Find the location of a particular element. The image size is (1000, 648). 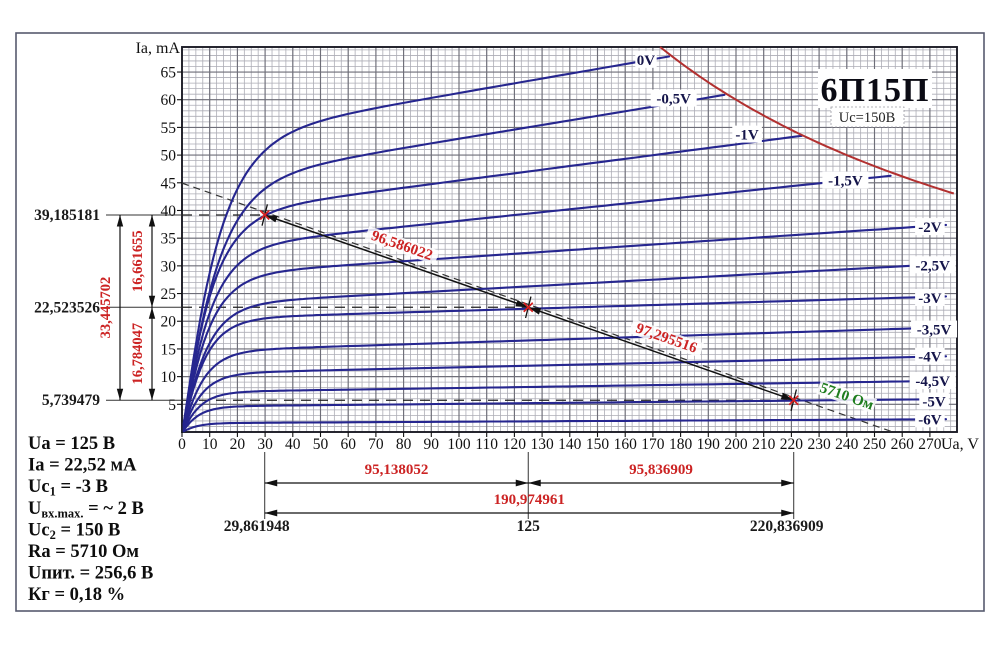

x-tick-label: 60 is located at coordinates (348, 444).